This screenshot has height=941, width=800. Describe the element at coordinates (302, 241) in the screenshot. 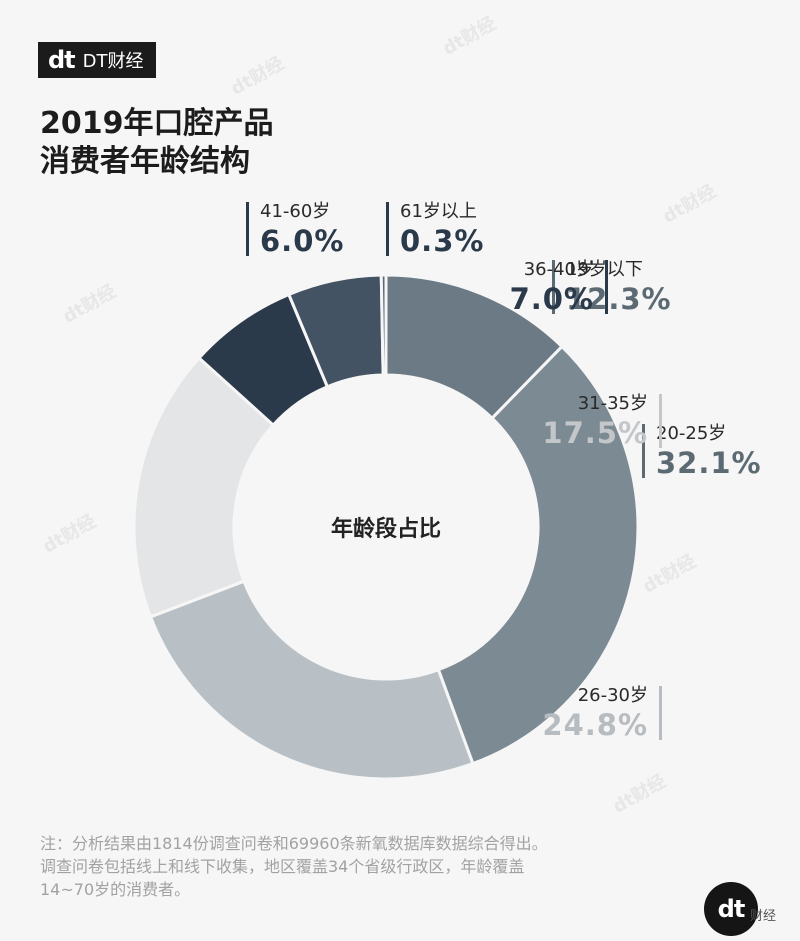

I see `slice-value: 6.0%` at that location.